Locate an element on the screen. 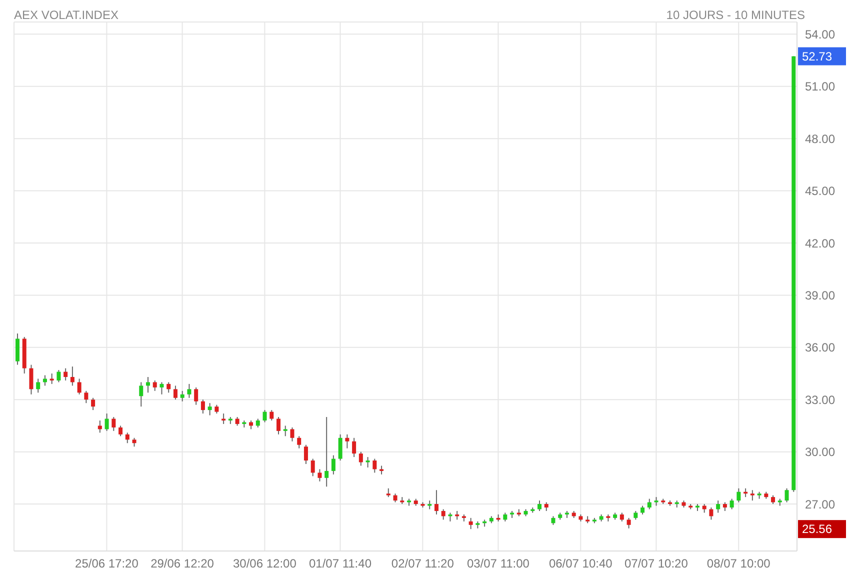 The height and width of the screenshot is (580, 855). y-tick-label: 39.00 is located at coordinates (820, 295).